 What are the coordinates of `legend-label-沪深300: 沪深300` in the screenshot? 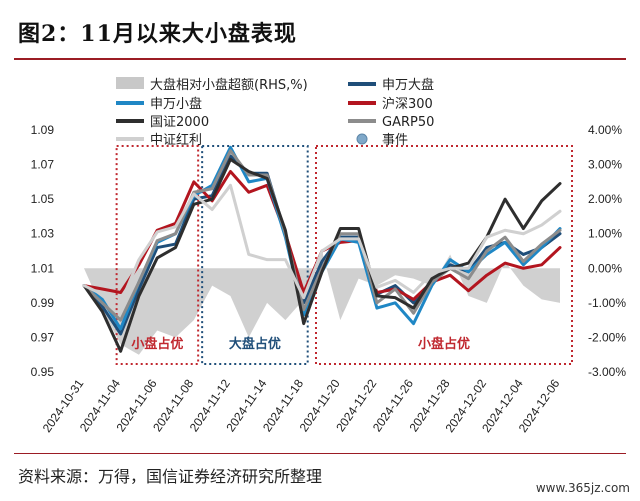 It's located at (407, 104).